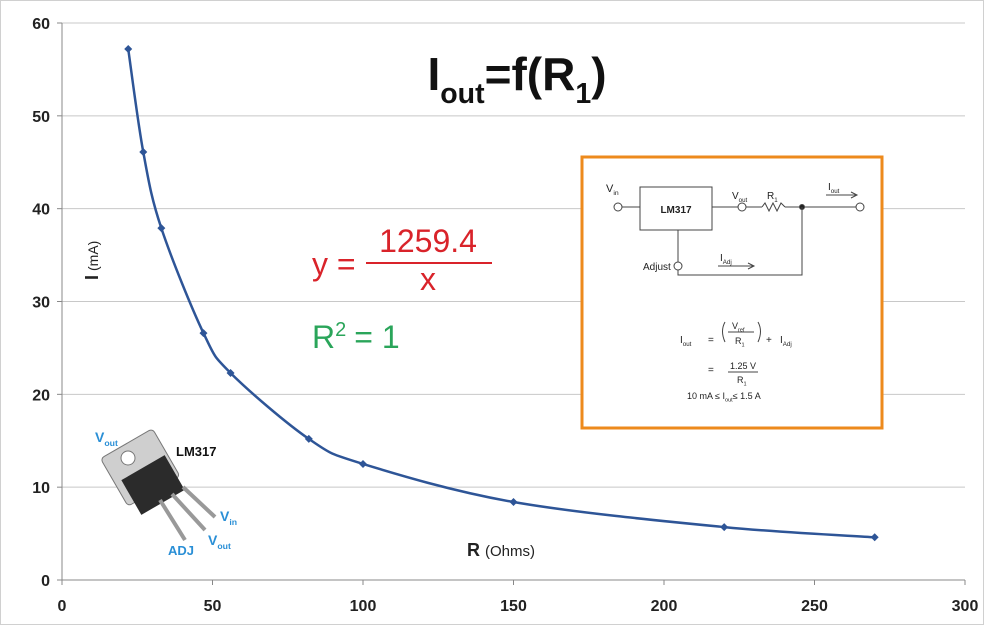 This screenshot has width=984, height=625. Describe the element at coordinates (583, 94) in the screenshot. I see `chart-title-part: 1` at that location.